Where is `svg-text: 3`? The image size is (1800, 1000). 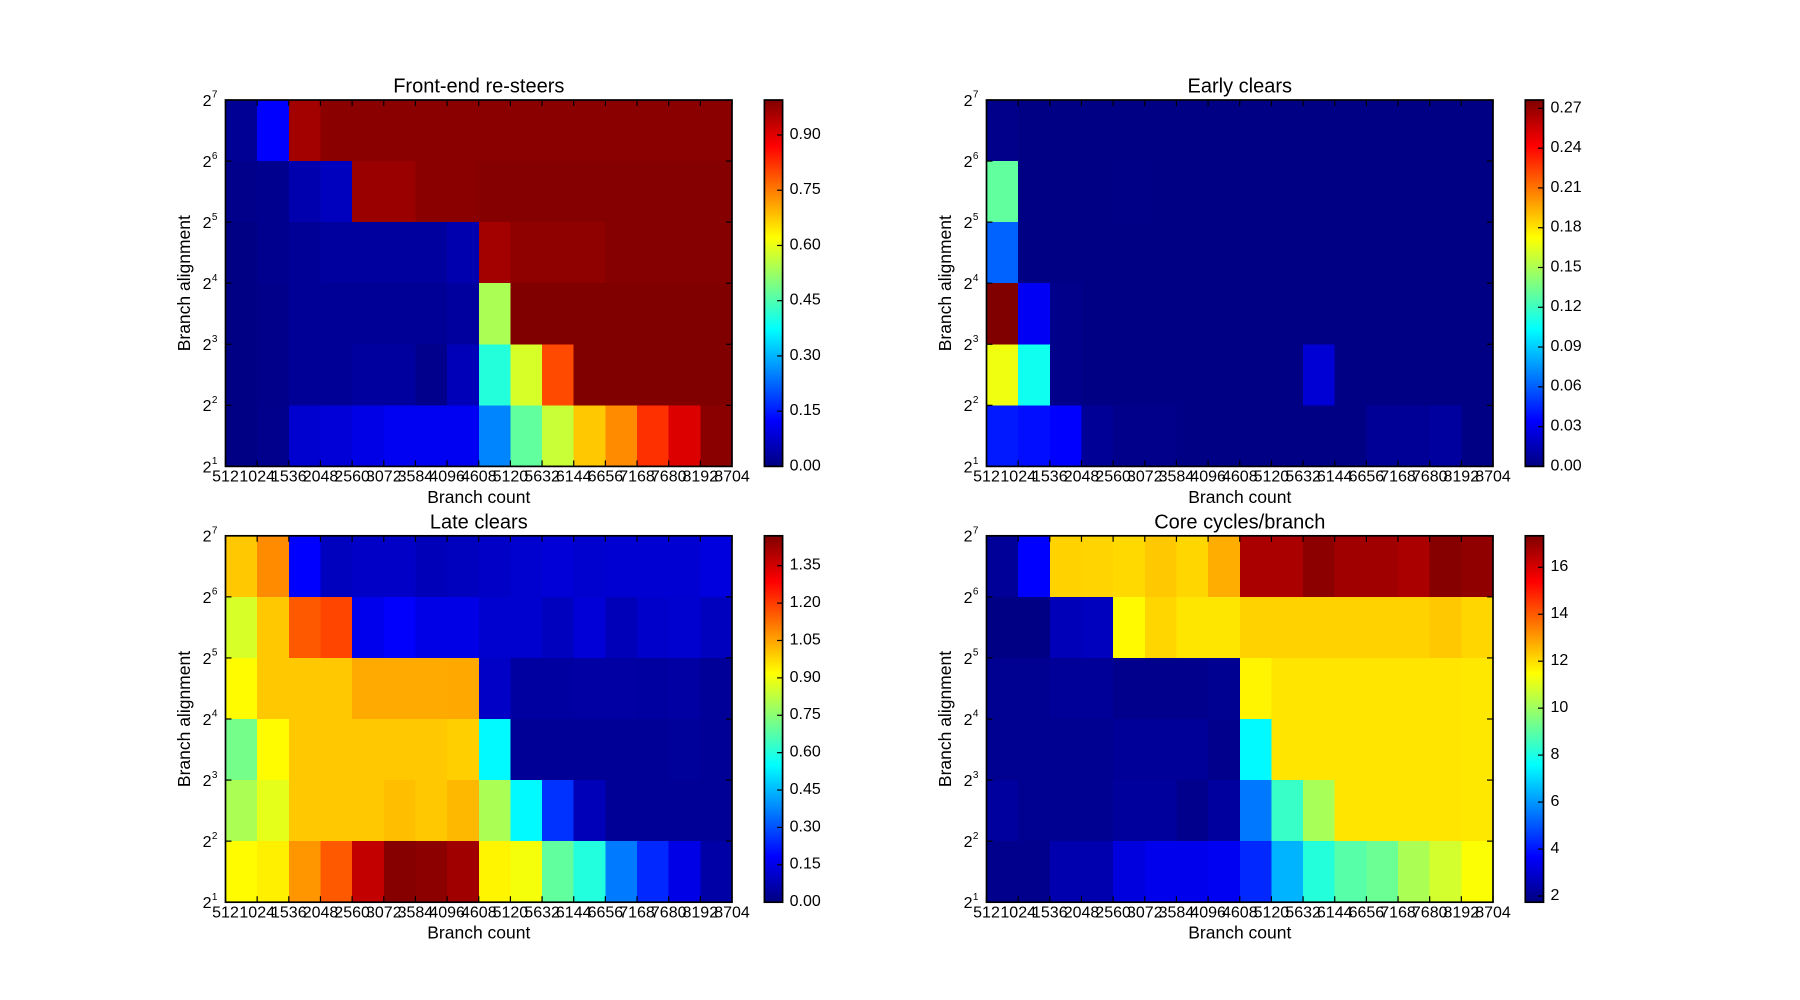
svg-text: 3 is located at coordinates (976, 339).